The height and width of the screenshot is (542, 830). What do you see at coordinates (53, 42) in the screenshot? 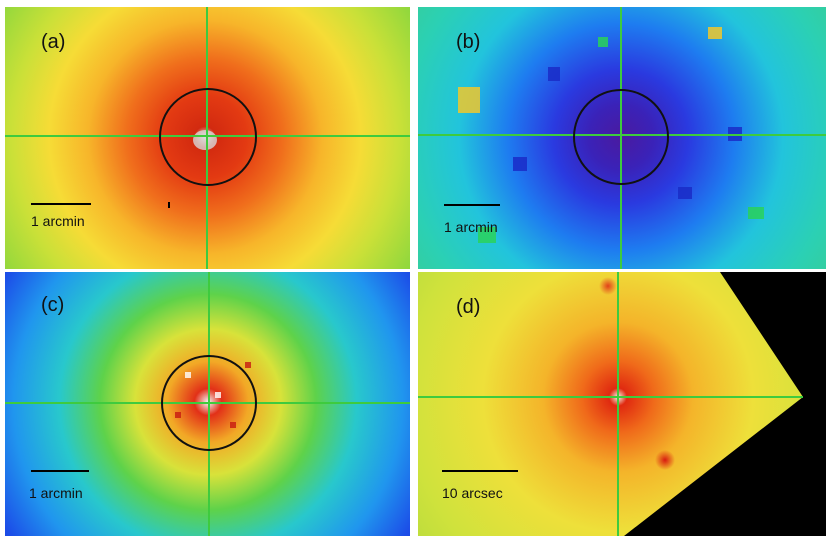
I see `panel-label: (a)` at bounding box center [53, 42].